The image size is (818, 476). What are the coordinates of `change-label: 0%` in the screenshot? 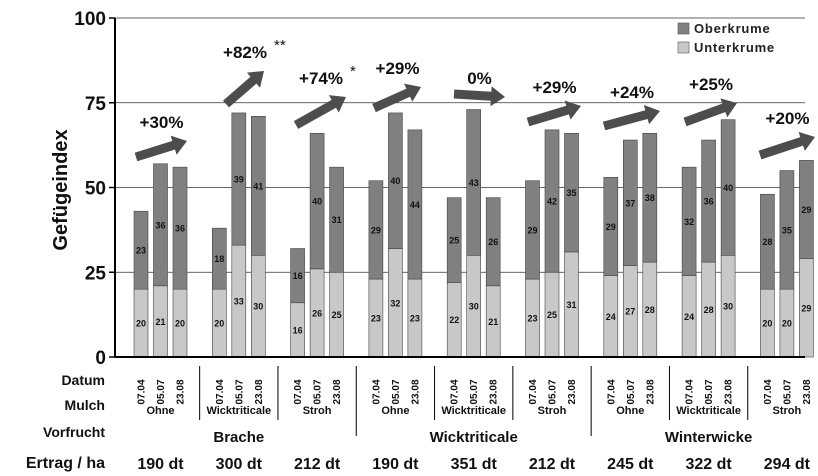 It's located at (479, 78).